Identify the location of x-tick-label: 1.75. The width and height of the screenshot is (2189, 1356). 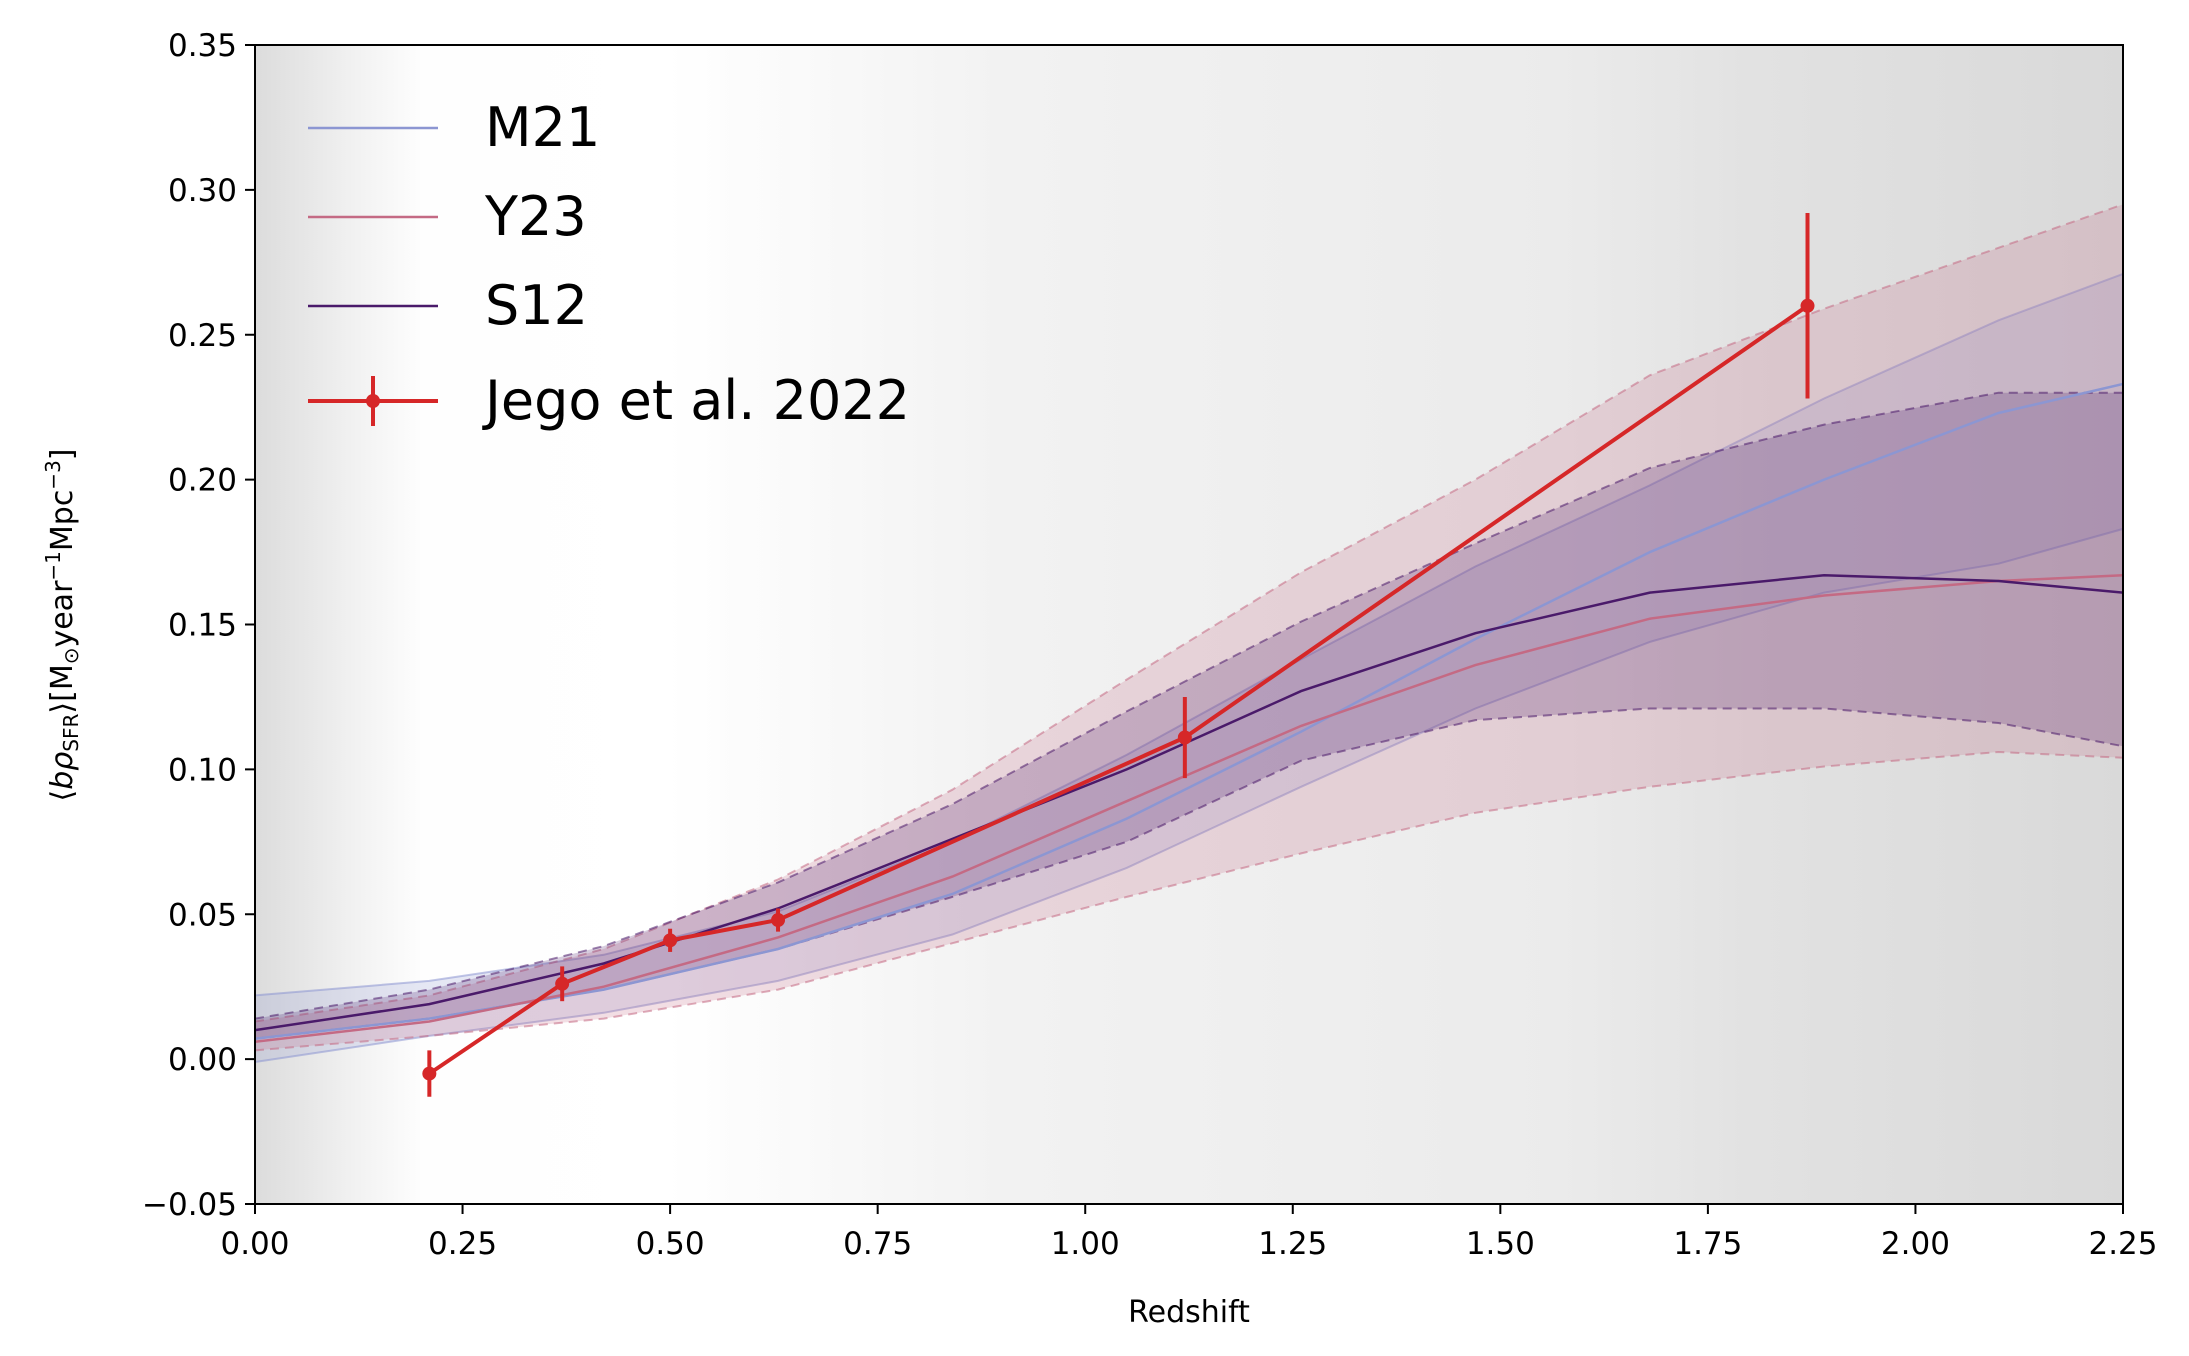
(1707, 1244).